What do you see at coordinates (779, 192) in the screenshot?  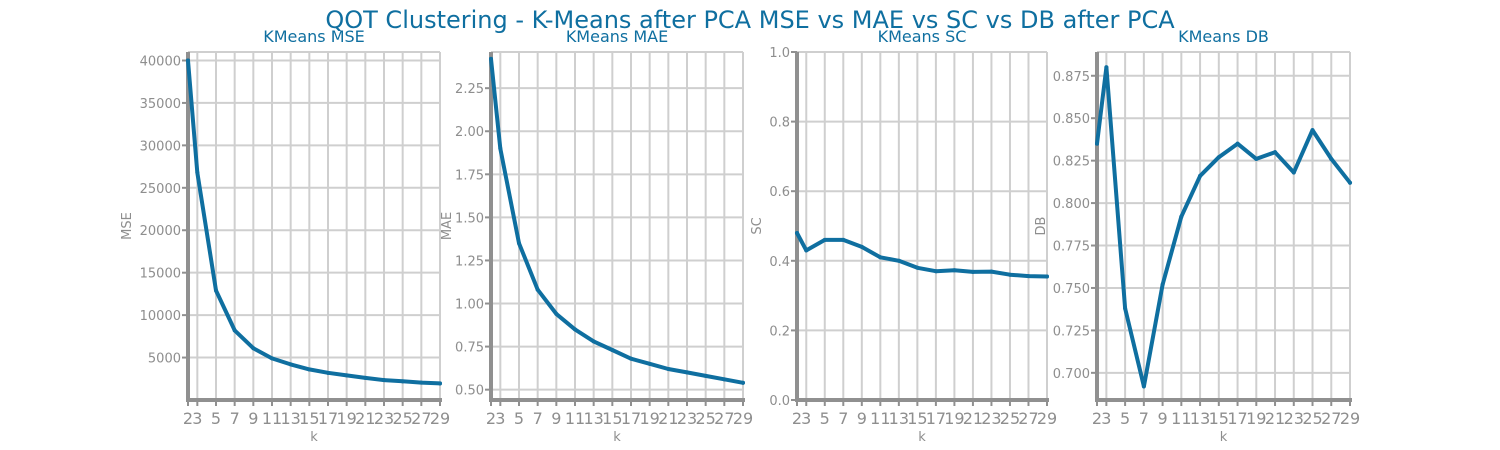 I see `y-tick-label: 0.6` at bounding box center [779, 192].